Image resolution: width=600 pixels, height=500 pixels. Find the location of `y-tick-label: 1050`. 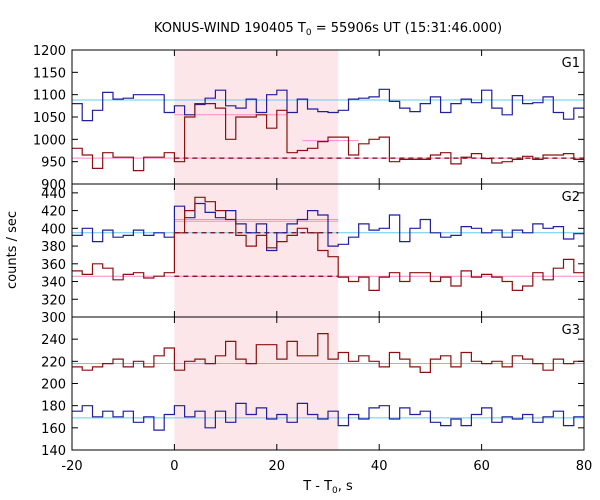

y-tick-label: 1050 is located at coordinates (49, 118).